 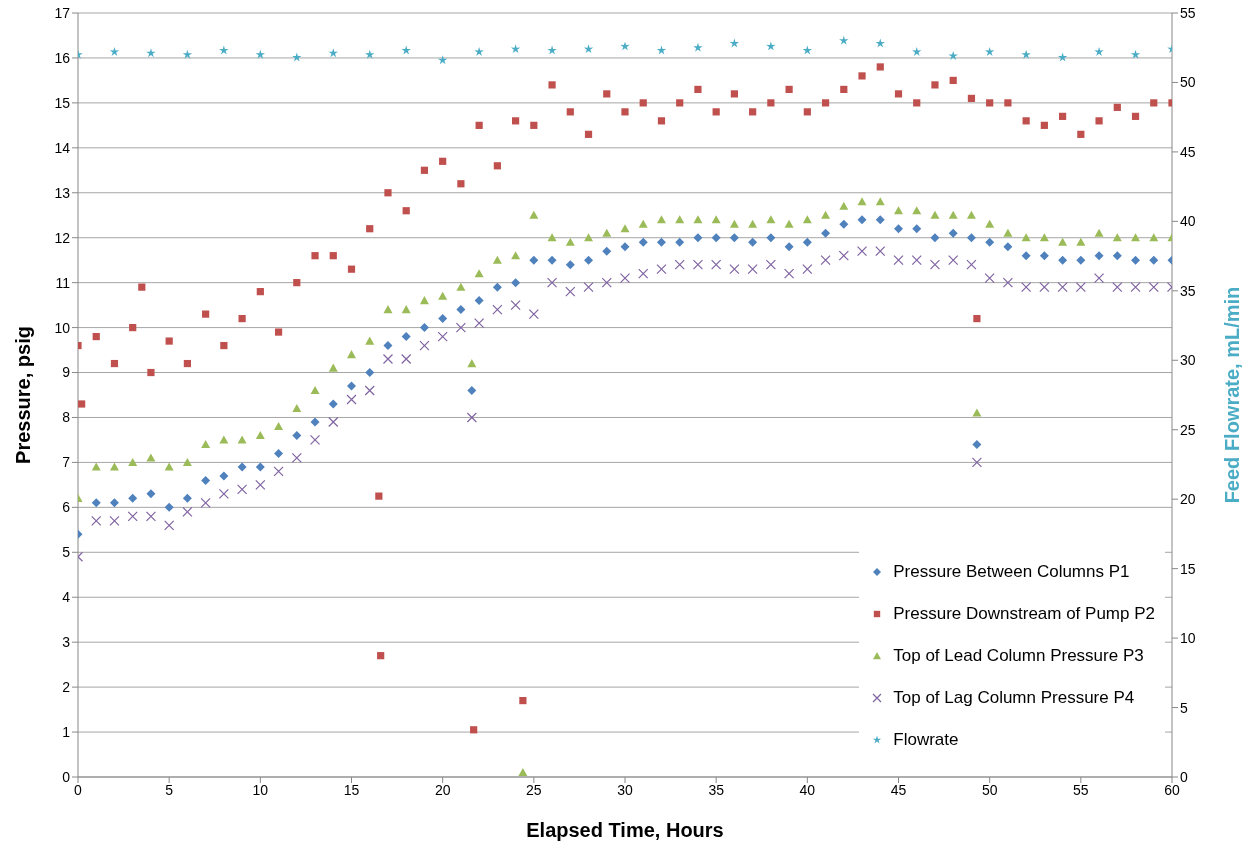 I want to click on y-tick-label: 3, so click(x=66, y=642).